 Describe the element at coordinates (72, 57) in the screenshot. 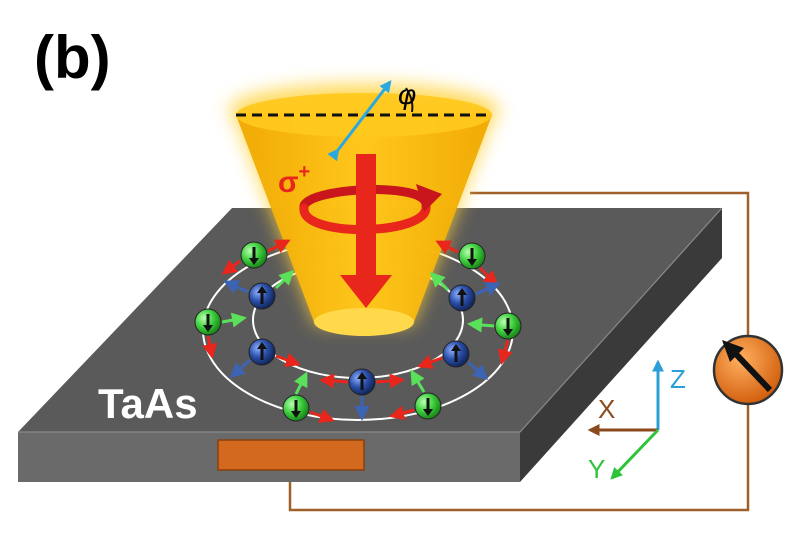

I see `panel-label: (b)` at that location.